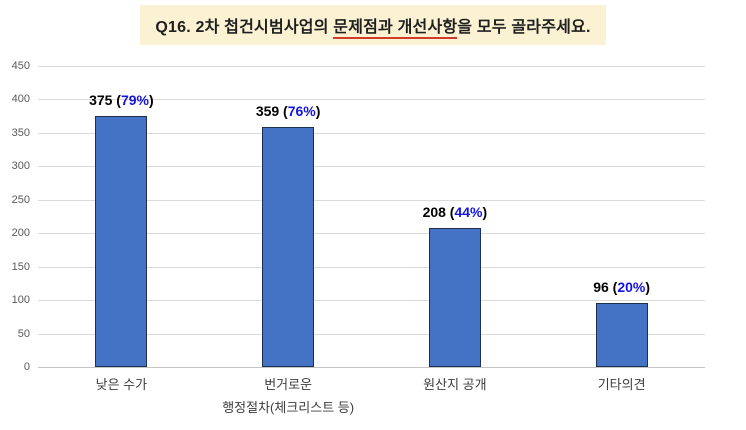  I want to click on bar-value: 96 (, so click(605, 287).